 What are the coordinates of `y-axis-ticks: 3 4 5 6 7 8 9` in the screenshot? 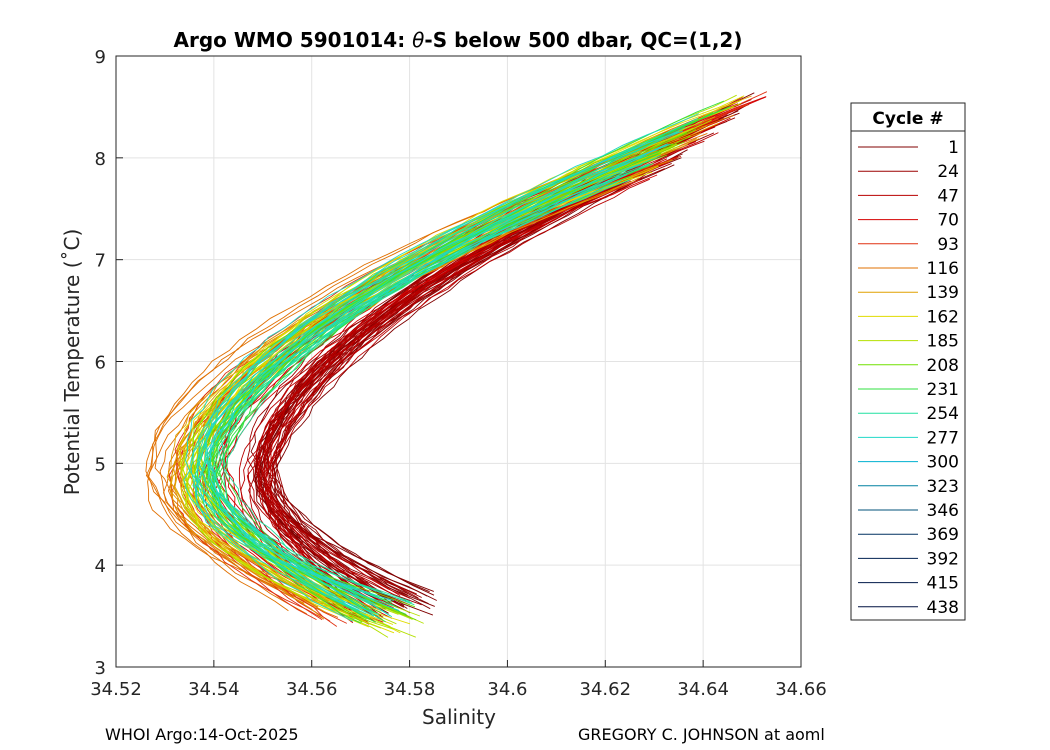 It's located at (109, 363).